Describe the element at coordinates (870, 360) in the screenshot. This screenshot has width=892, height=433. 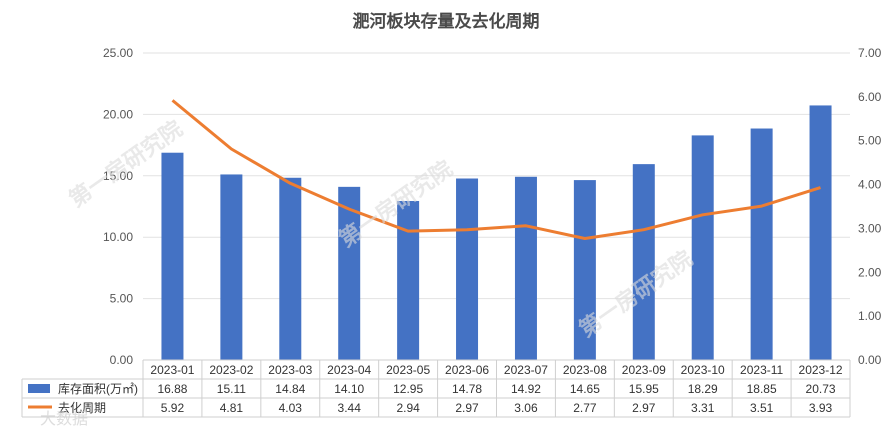
I see `right-tick-label: 0.00` at that location.